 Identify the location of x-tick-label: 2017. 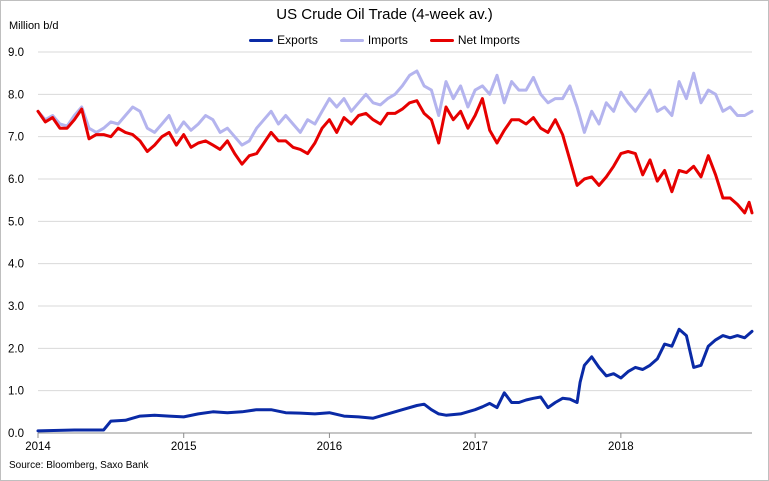
(475, 447).